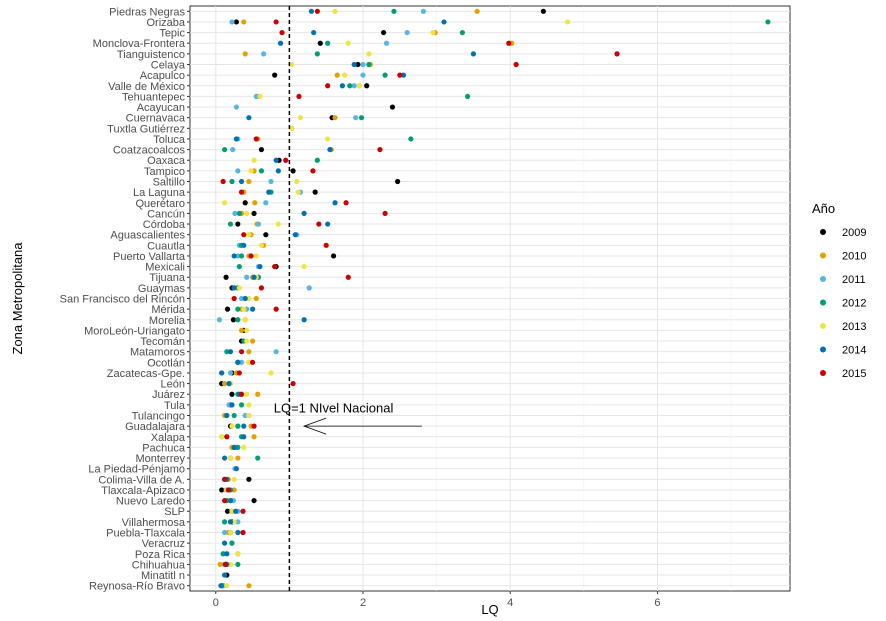  What do you see at coordinates (166, 246) in the screenshot?
I see `y-tick-label: Cuautla` at bounding box center [166, 246].